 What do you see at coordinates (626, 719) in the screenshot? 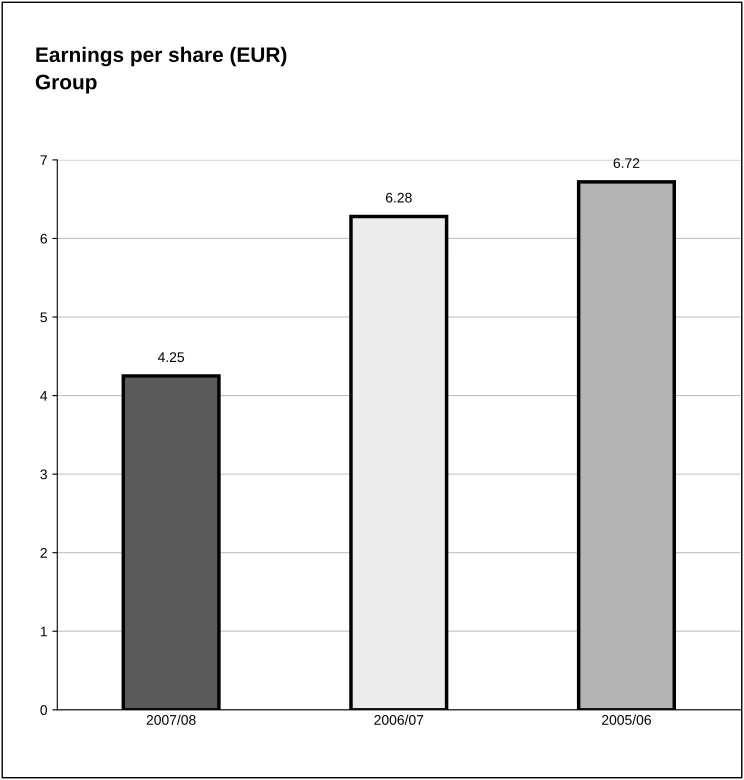
I see `x-tick-label: 2005/06` at bounding box center [626, 719].